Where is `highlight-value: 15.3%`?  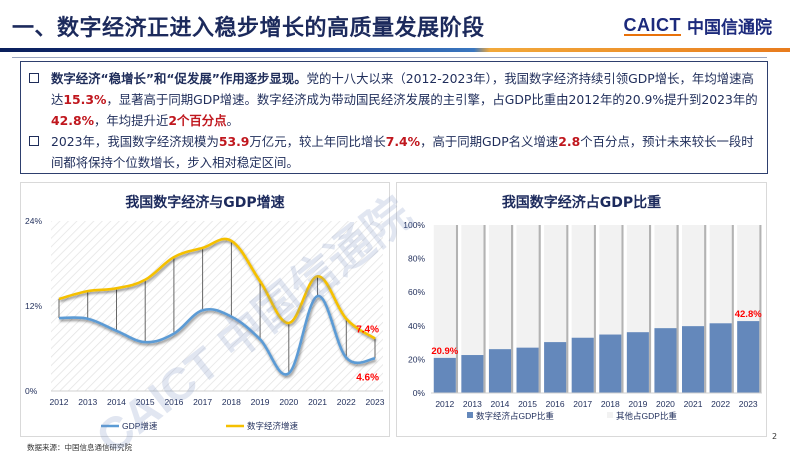
highlight-value: 15.3% is located at coordinates (84, 99).